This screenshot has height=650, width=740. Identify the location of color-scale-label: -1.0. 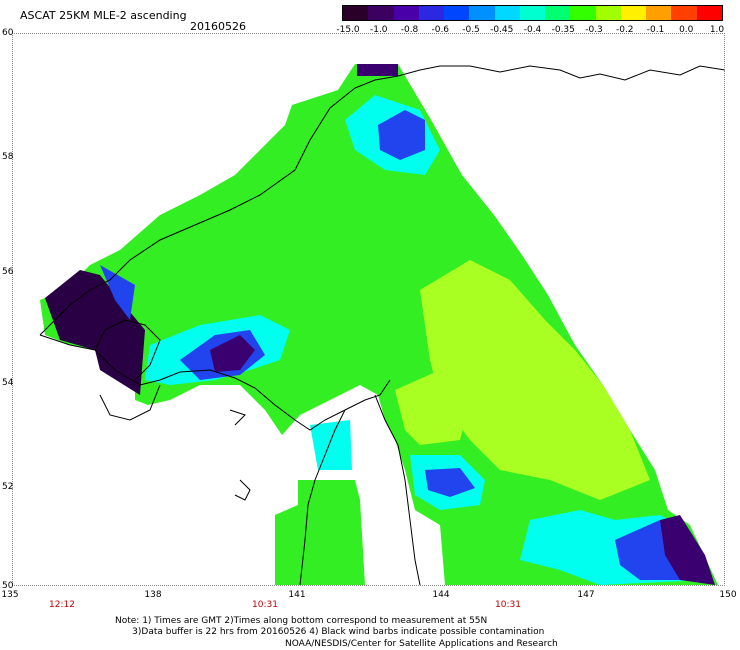
(378, 30).